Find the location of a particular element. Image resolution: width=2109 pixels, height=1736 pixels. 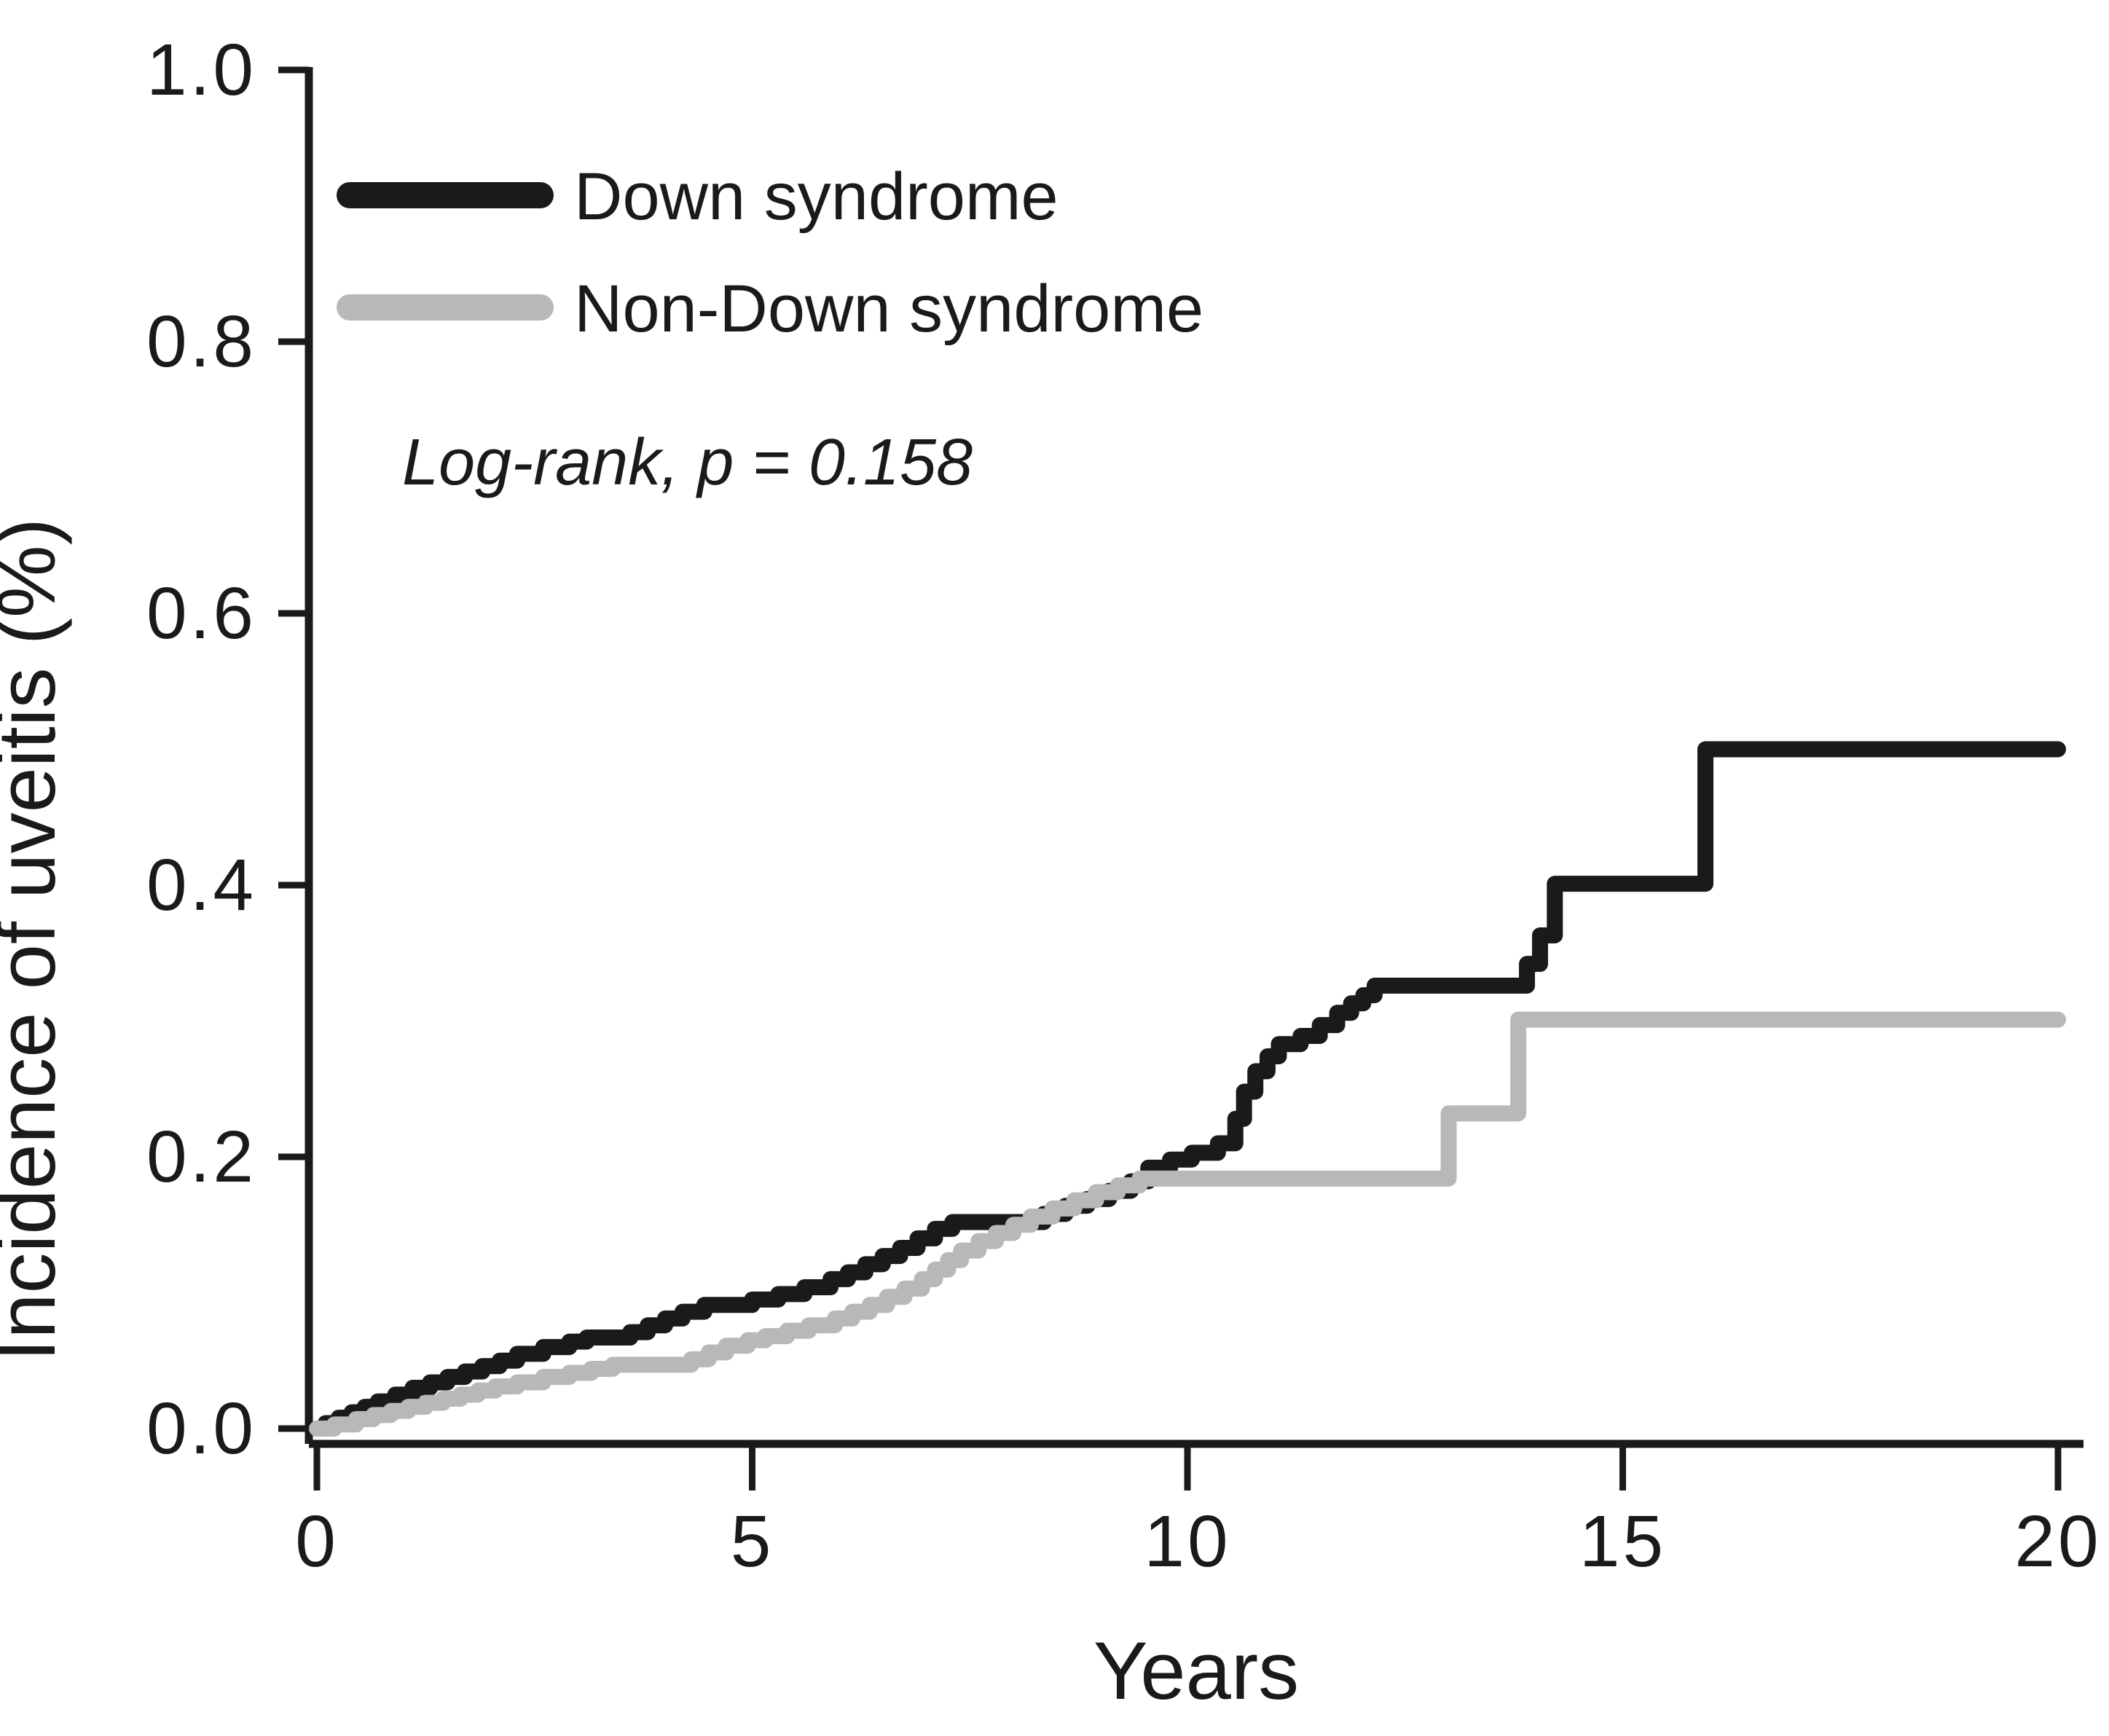

y-tick-label: 0.6 is located at coordinates (201, 613).